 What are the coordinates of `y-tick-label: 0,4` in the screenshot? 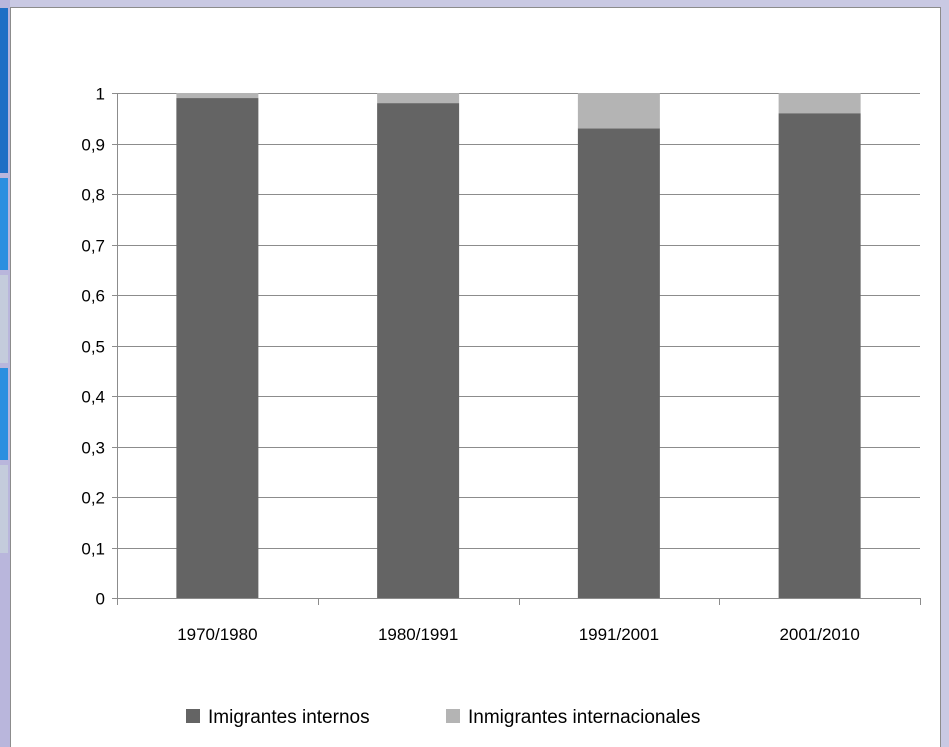 It's located at (93, 397).